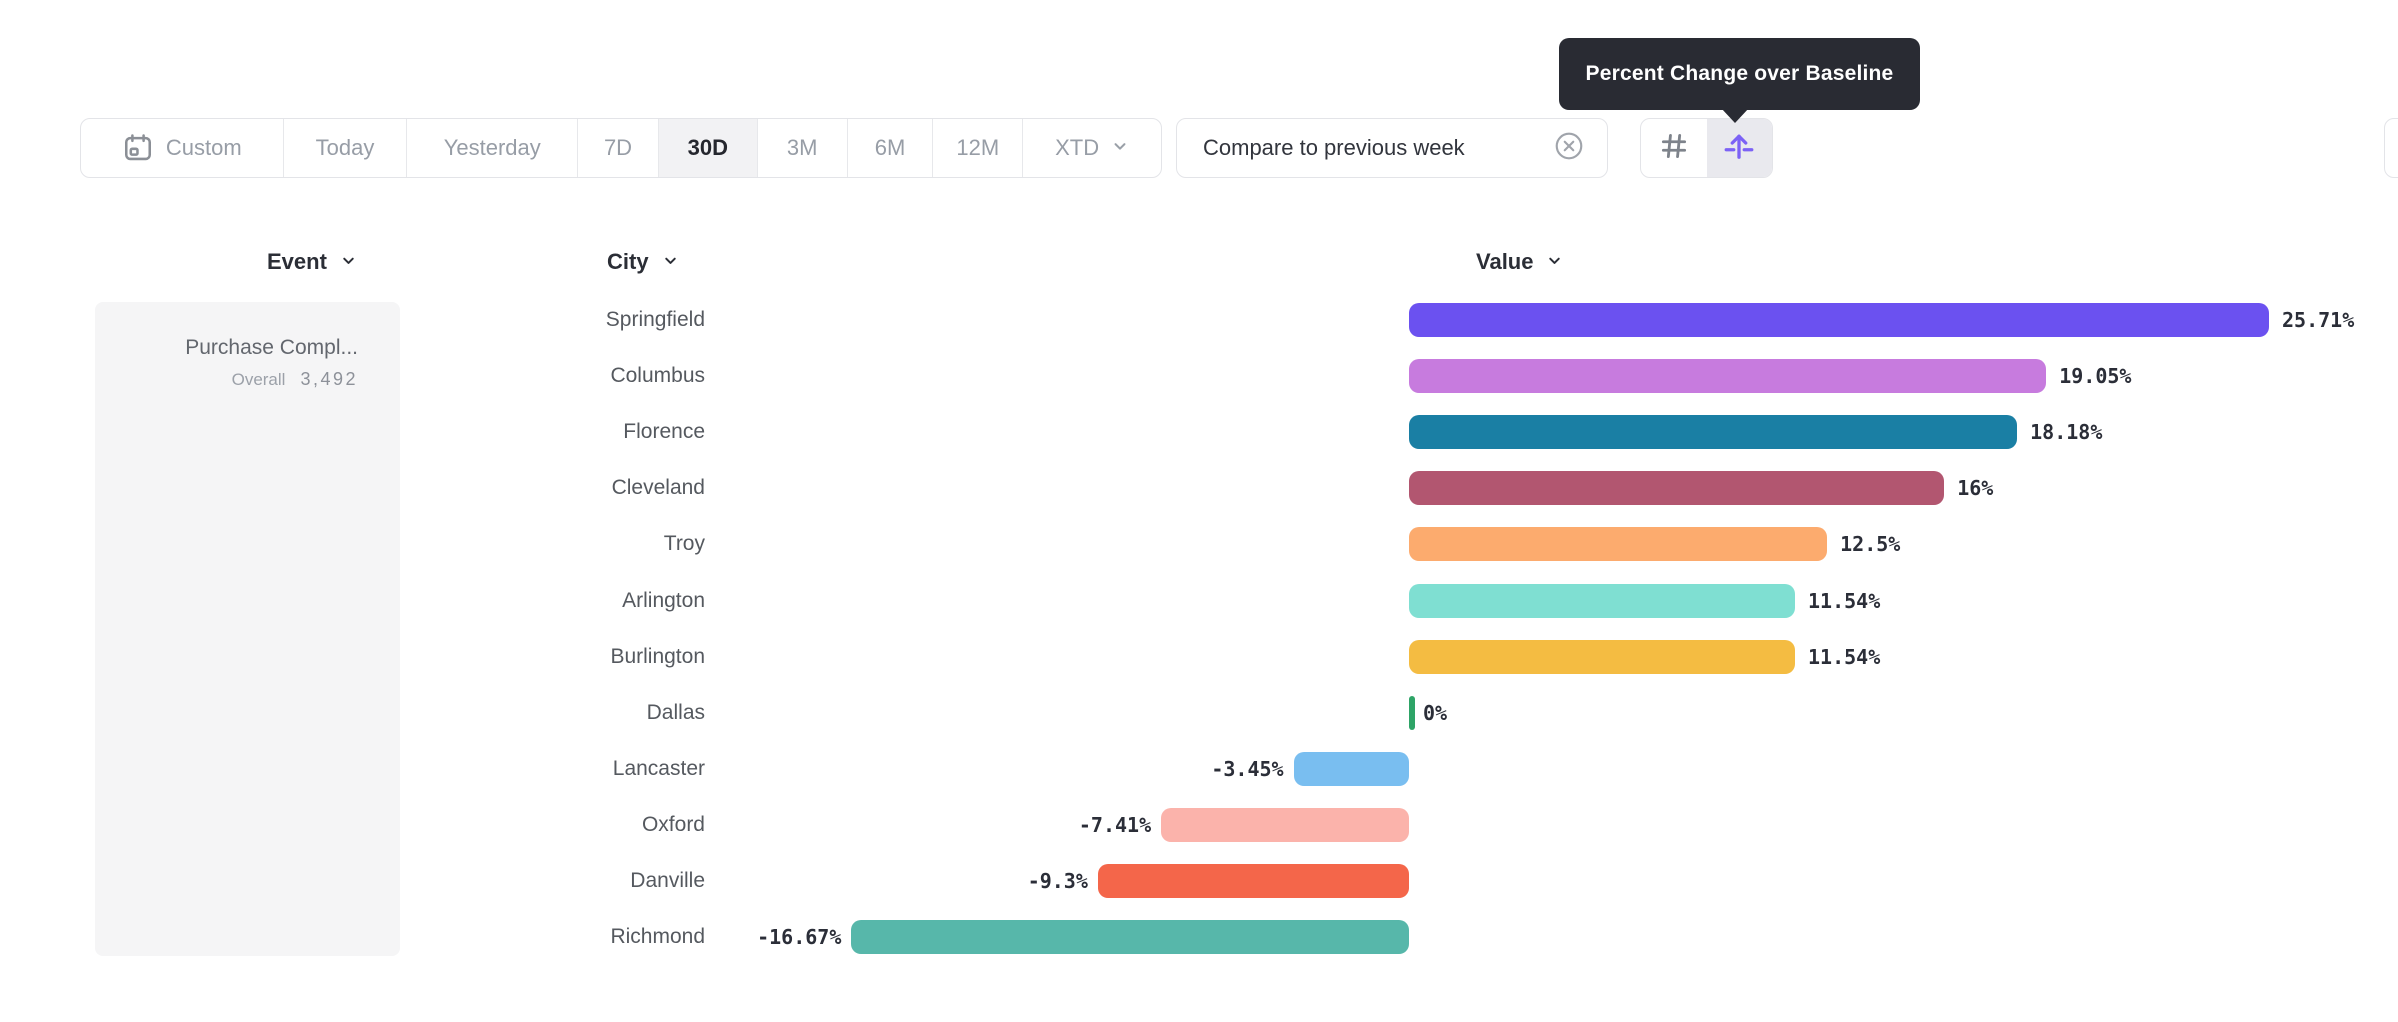 This screenshot has height=1022, width=2398. Describe the element at coordinates (663, 600) in the screenshot. I see `city-label: Arlington` at that location.